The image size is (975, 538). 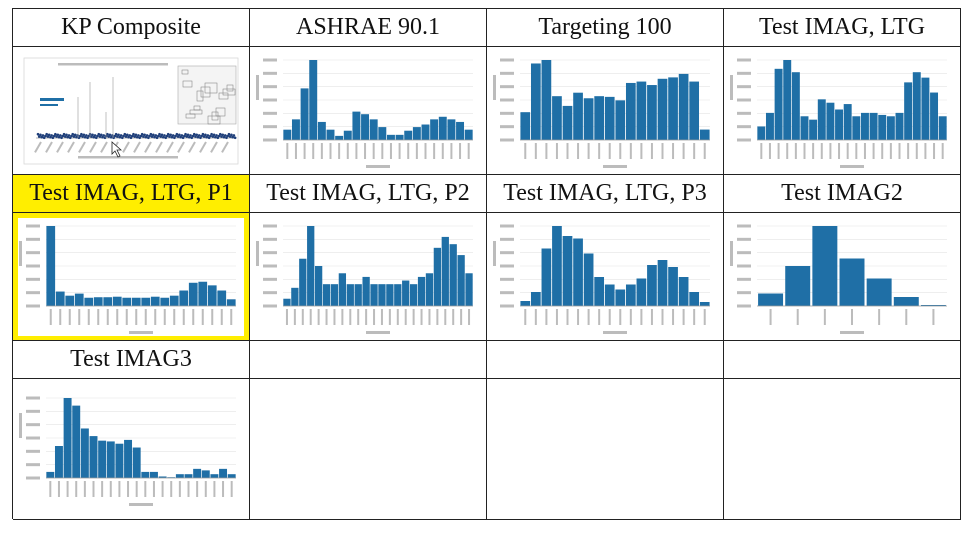 What do you see at coordinates (49, 104) in the screenshot?
I see `annotation-placeholder` at bounding box center [49, 104].